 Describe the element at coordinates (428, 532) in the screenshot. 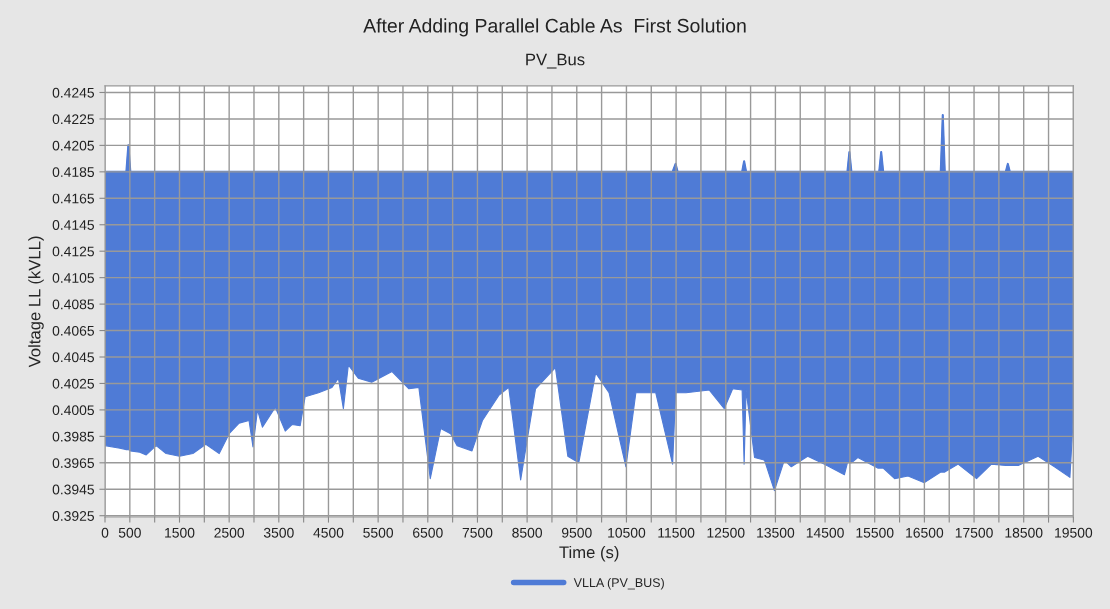

I see `x-tick-label: 6500` at that location.